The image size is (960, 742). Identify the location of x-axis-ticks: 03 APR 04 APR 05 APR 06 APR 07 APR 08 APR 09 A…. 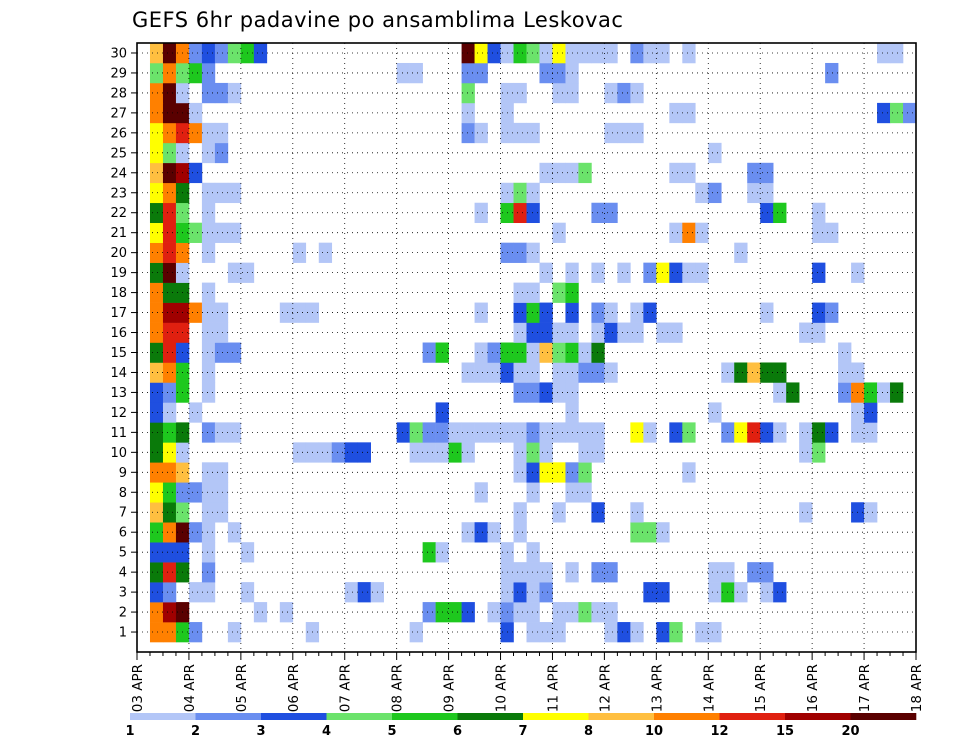
(527, 682).